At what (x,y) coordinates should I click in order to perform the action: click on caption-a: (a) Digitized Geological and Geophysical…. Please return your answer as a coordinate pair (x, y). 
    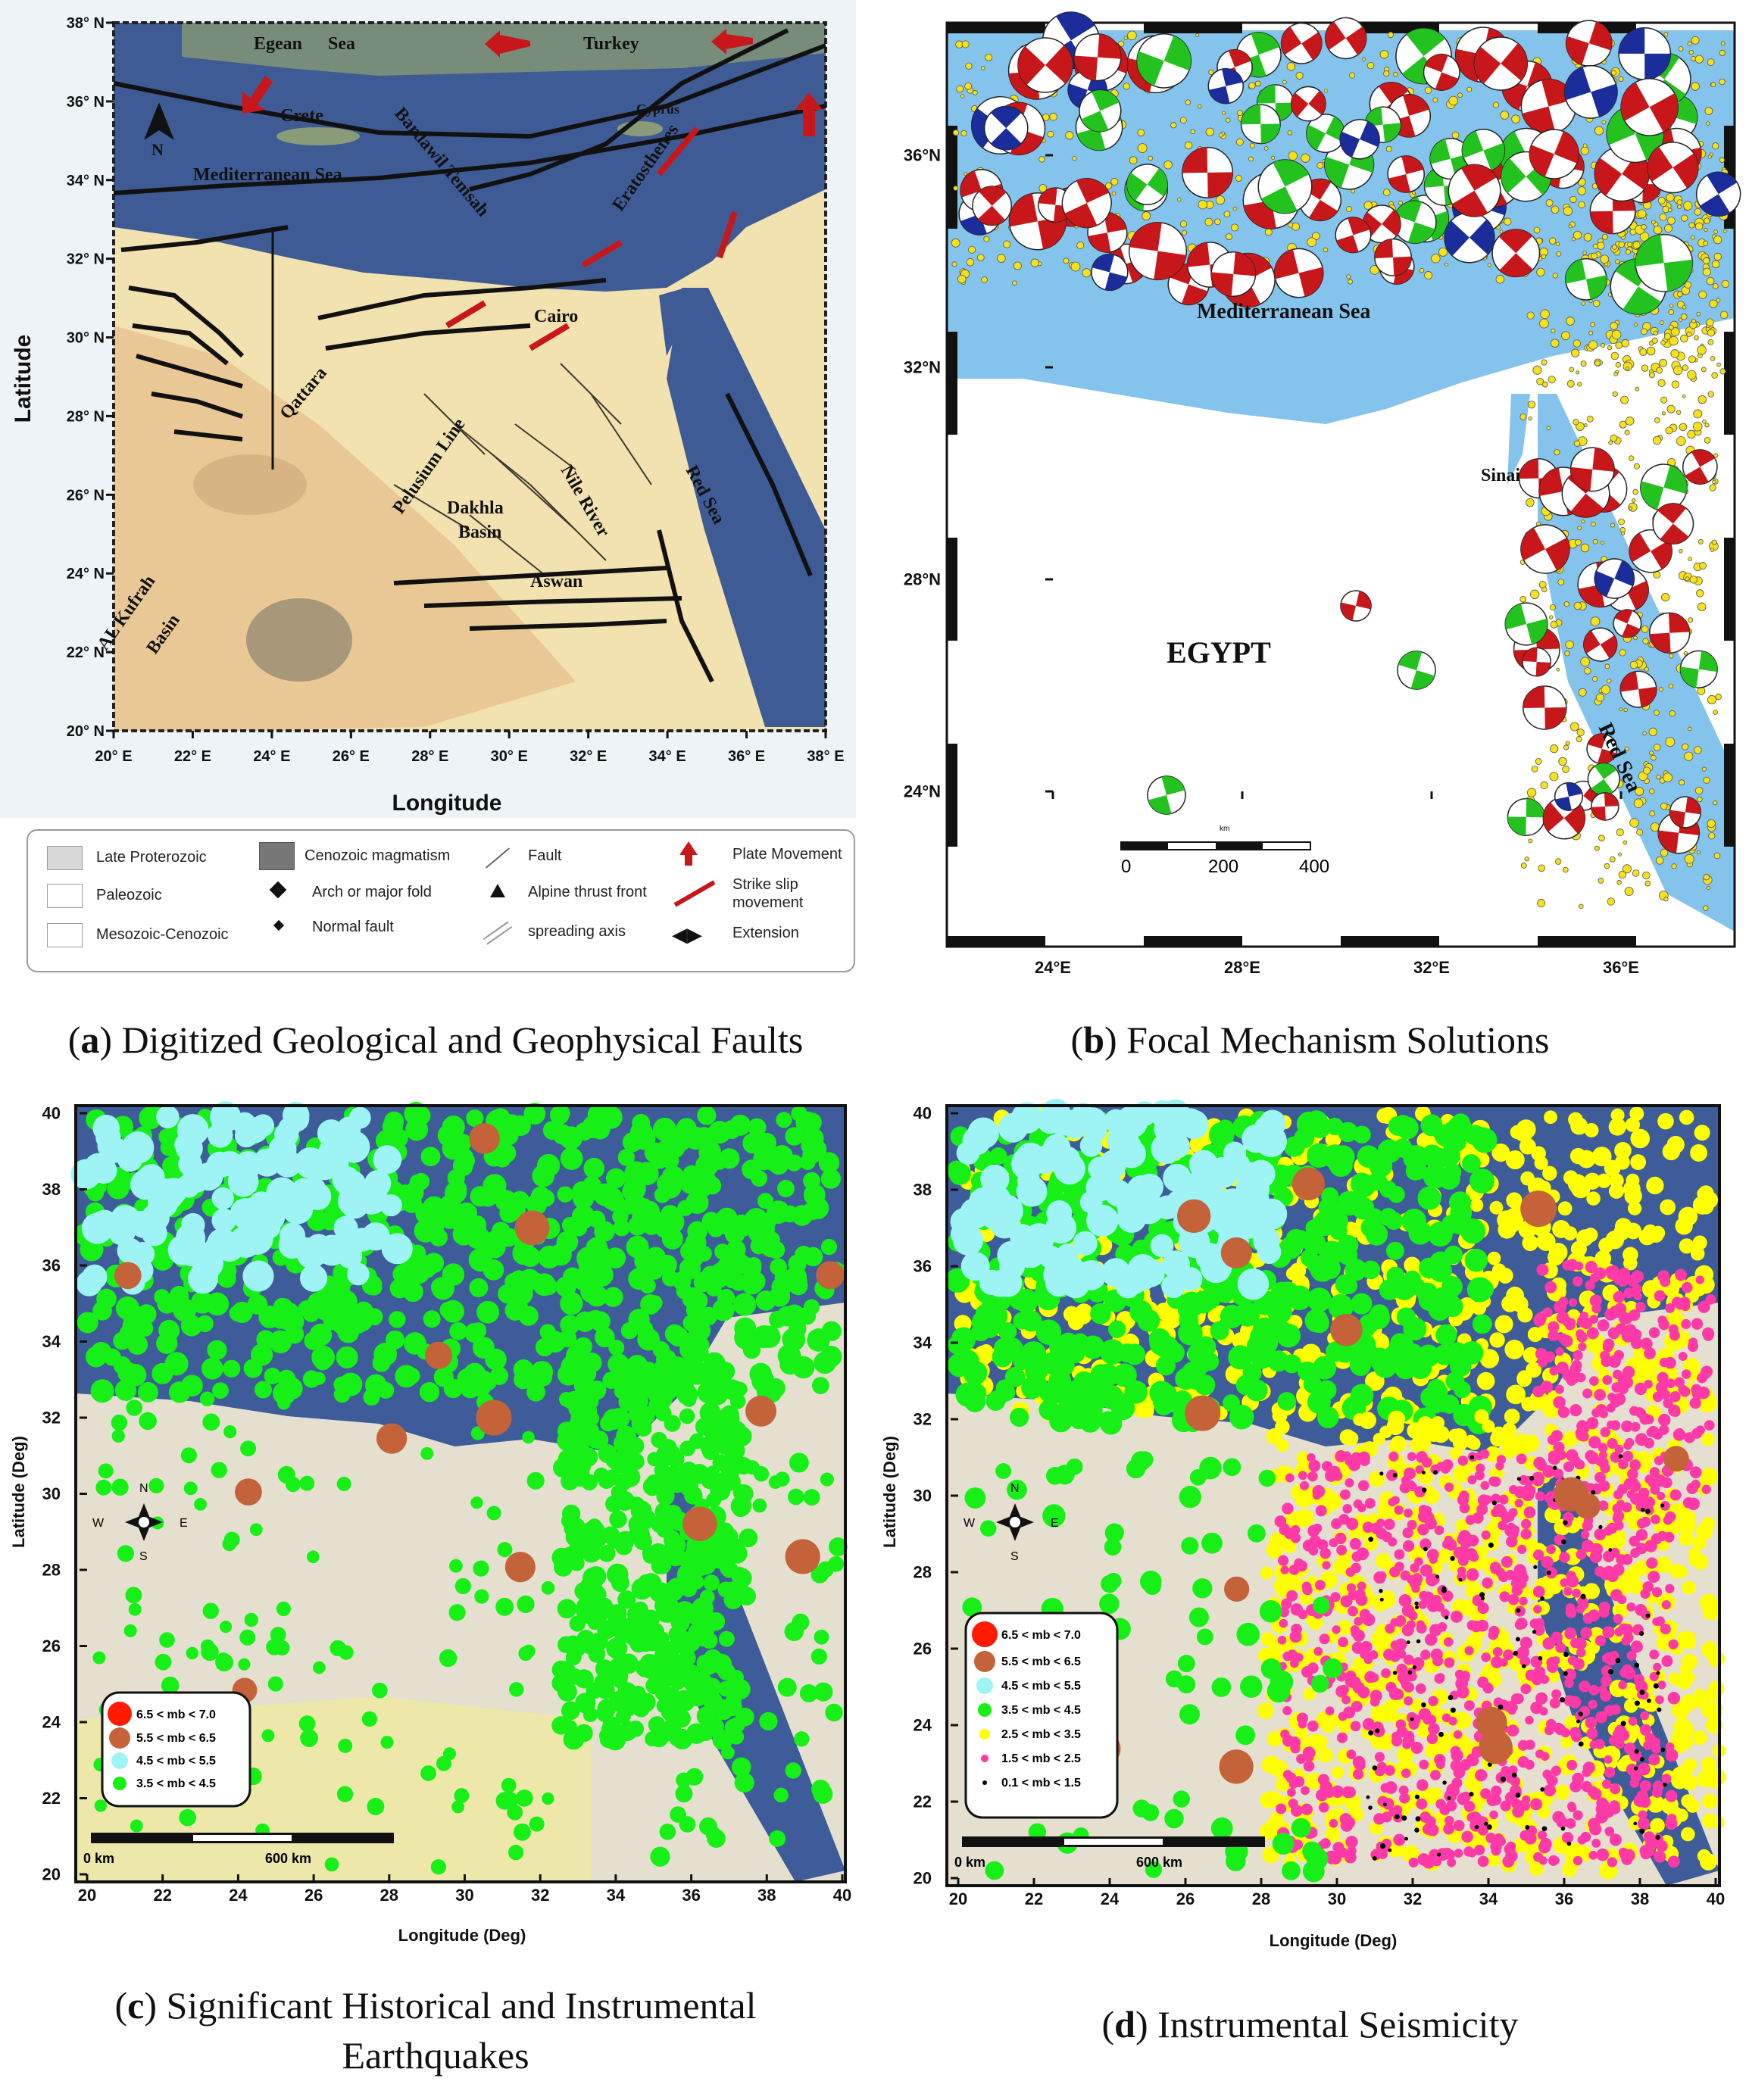
    Looking at the image, I should click on (435, 1040).